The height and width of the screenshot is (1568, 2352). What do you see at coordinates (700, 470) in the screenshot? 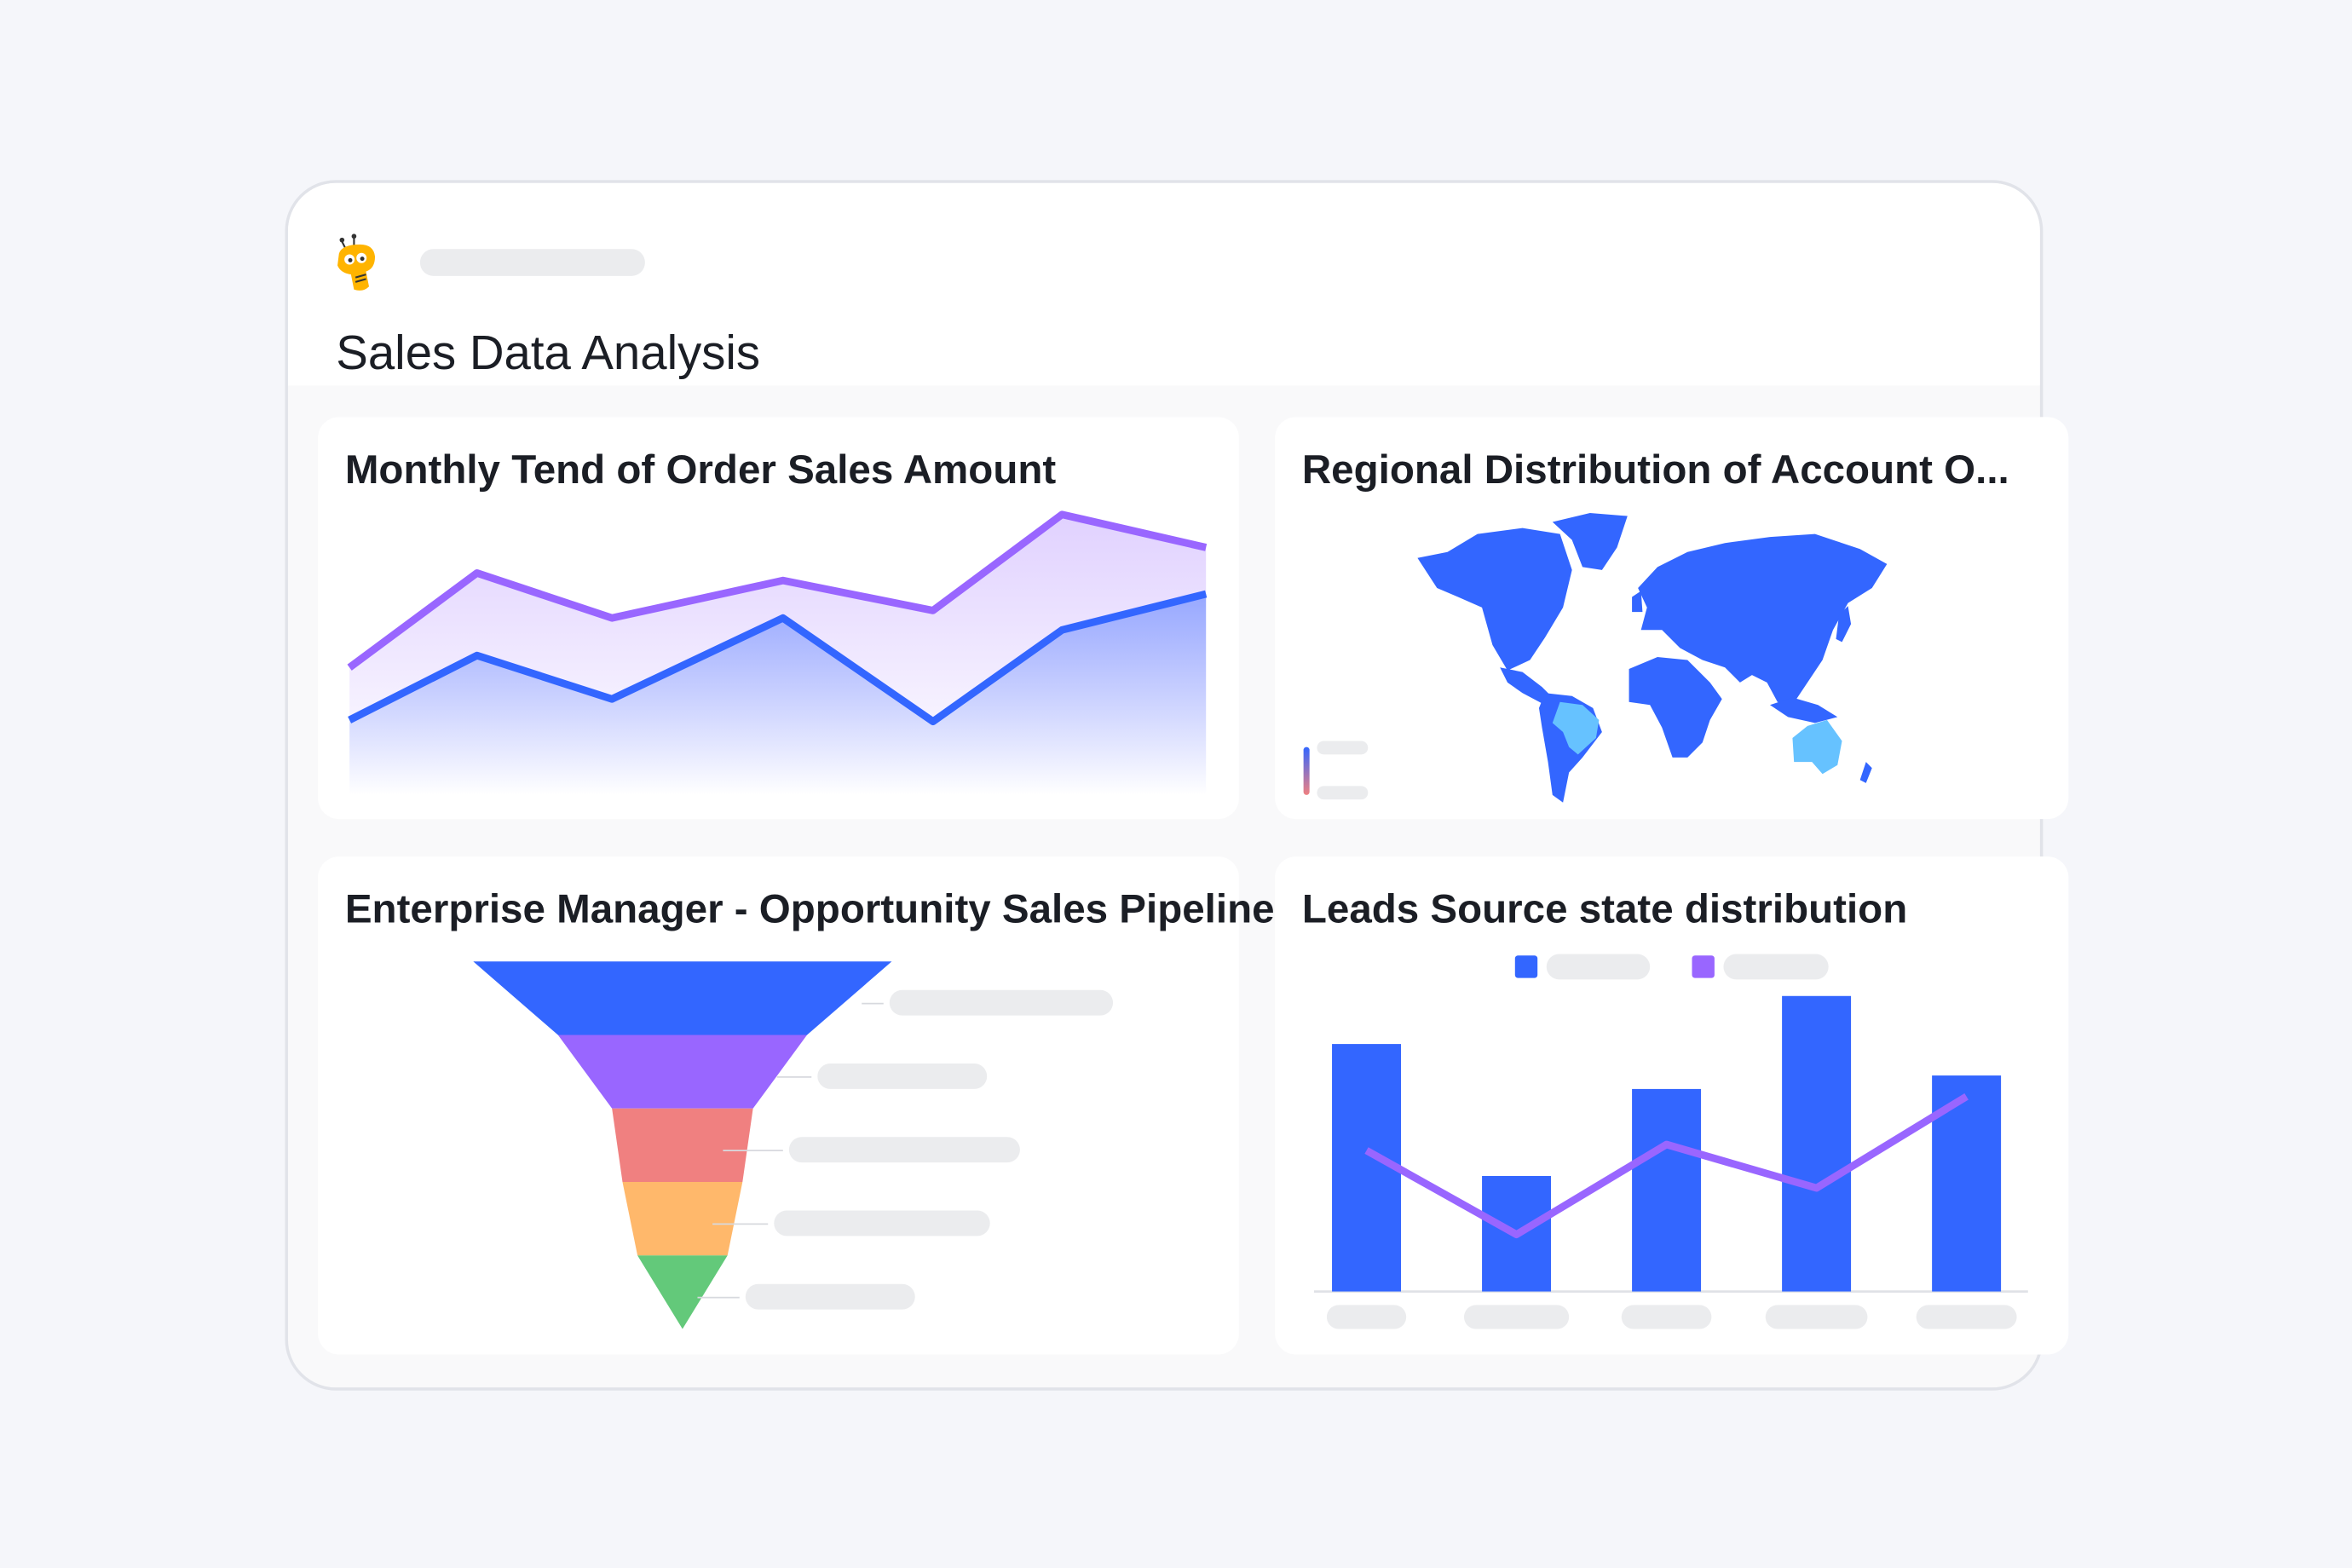
I see `card-title: Monthly Tend of Order Sales Amount` at bounding box center [700, 470].